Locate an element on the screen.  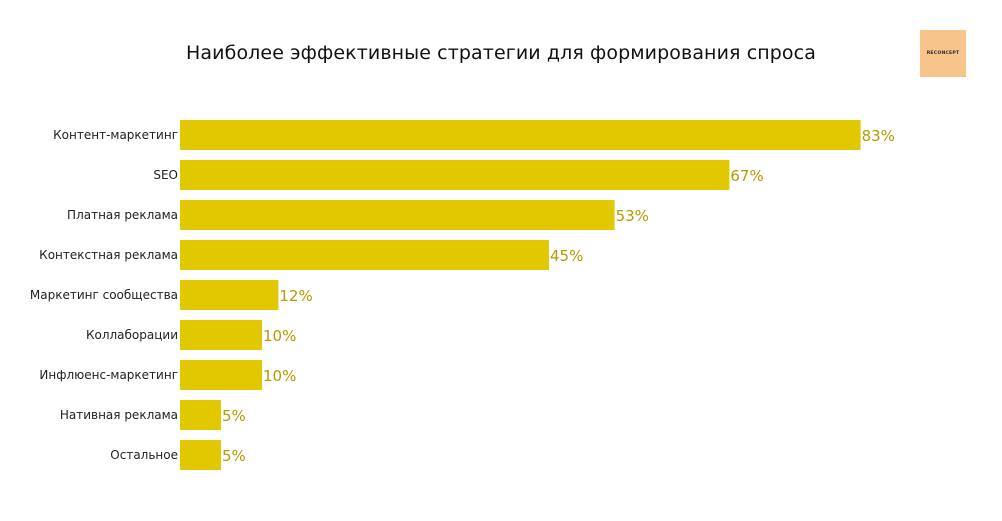
category-label-3: Платная реклама is located at coordinates (122, 215).